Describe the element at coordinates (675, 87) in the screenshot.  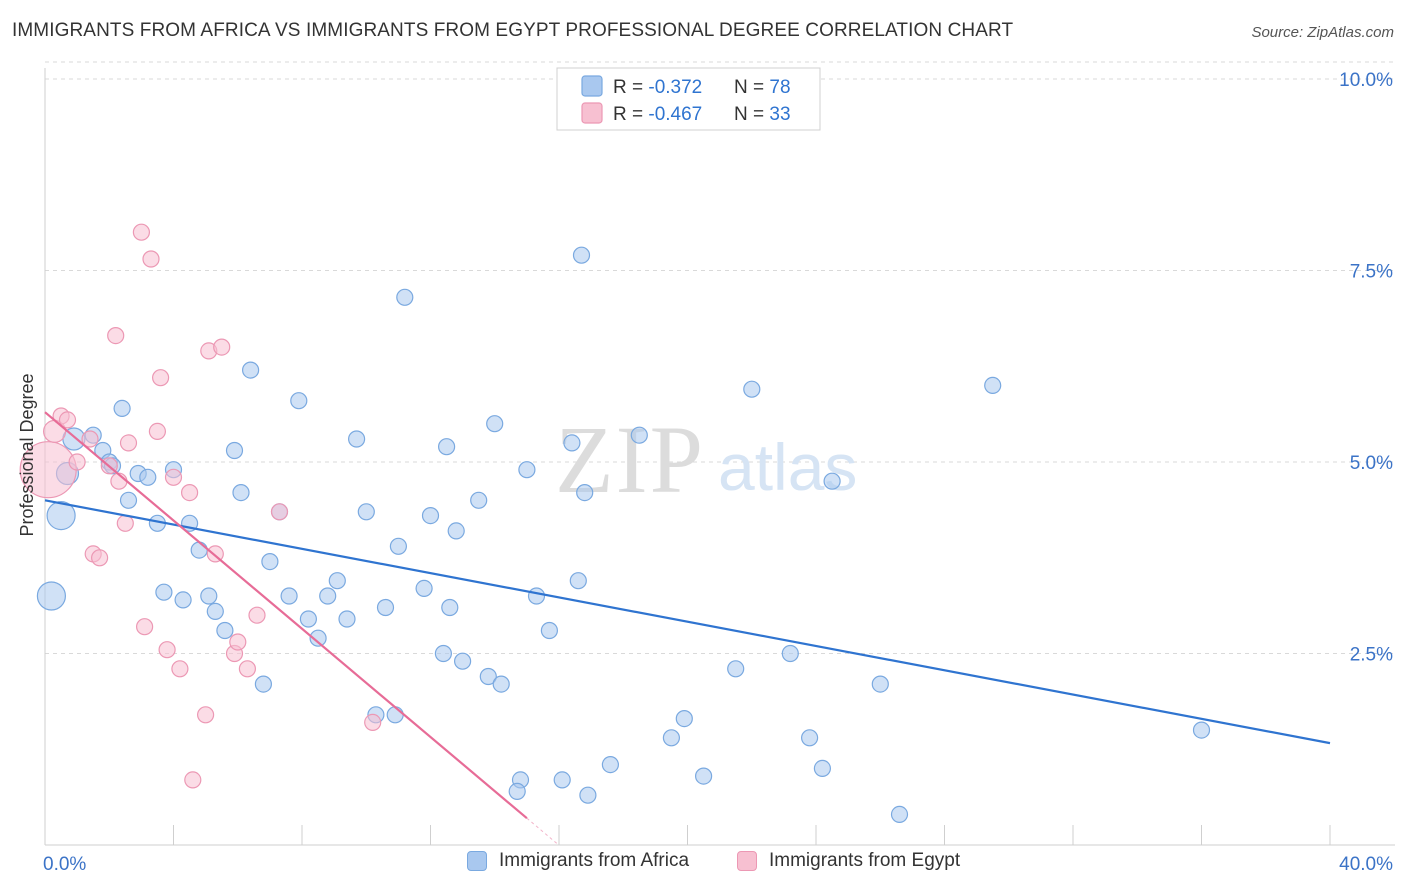
I see `legend-africa-r-value: -0.372` at that location.